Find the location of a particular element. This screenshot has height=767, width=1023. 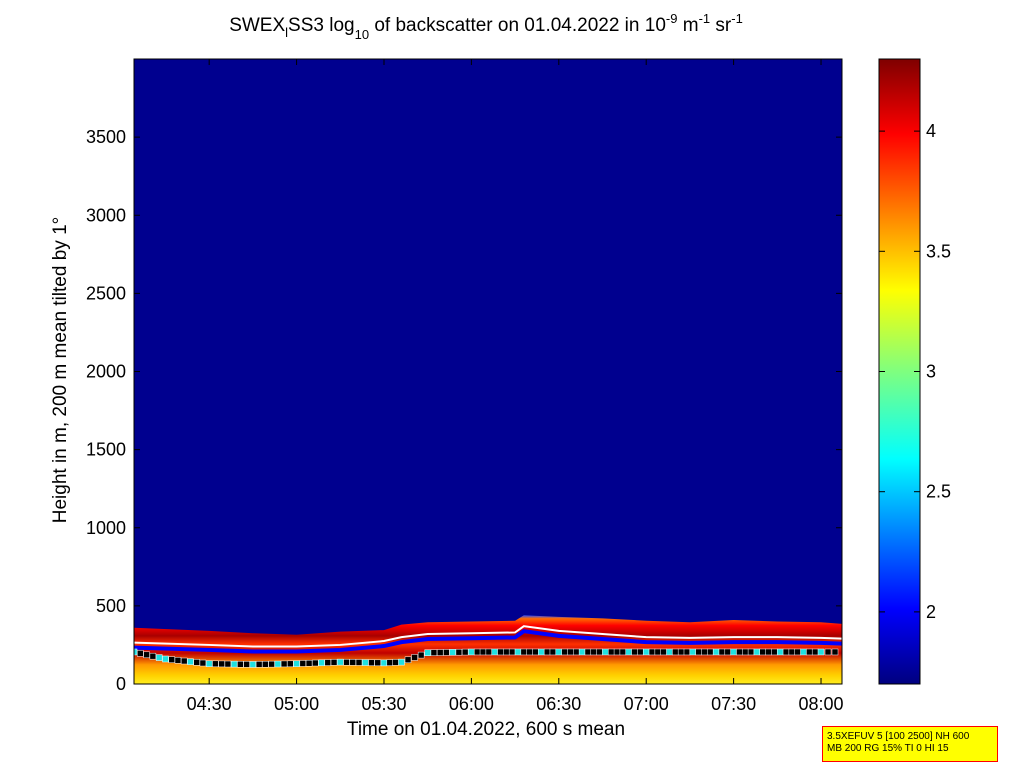

y-tick-label: 1500 is located at coordinates (106, 450).